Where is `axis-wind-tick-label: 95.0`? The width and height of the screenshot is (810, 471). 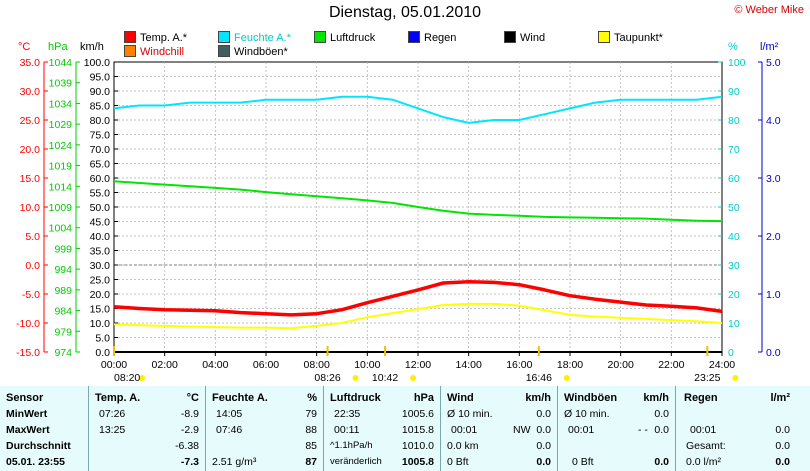 axis-wind-tick-label: 95.0 is located at coordinates (100, 78).